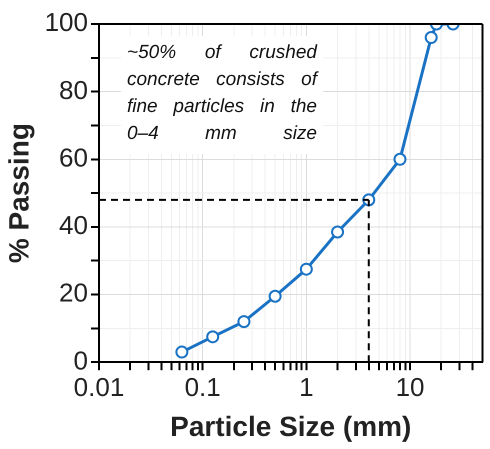 This screenshot has height=449, width=490. Describe the element at coordinates (410, 387) in the screenshot. I see `x-tick-label: 10` at that location.